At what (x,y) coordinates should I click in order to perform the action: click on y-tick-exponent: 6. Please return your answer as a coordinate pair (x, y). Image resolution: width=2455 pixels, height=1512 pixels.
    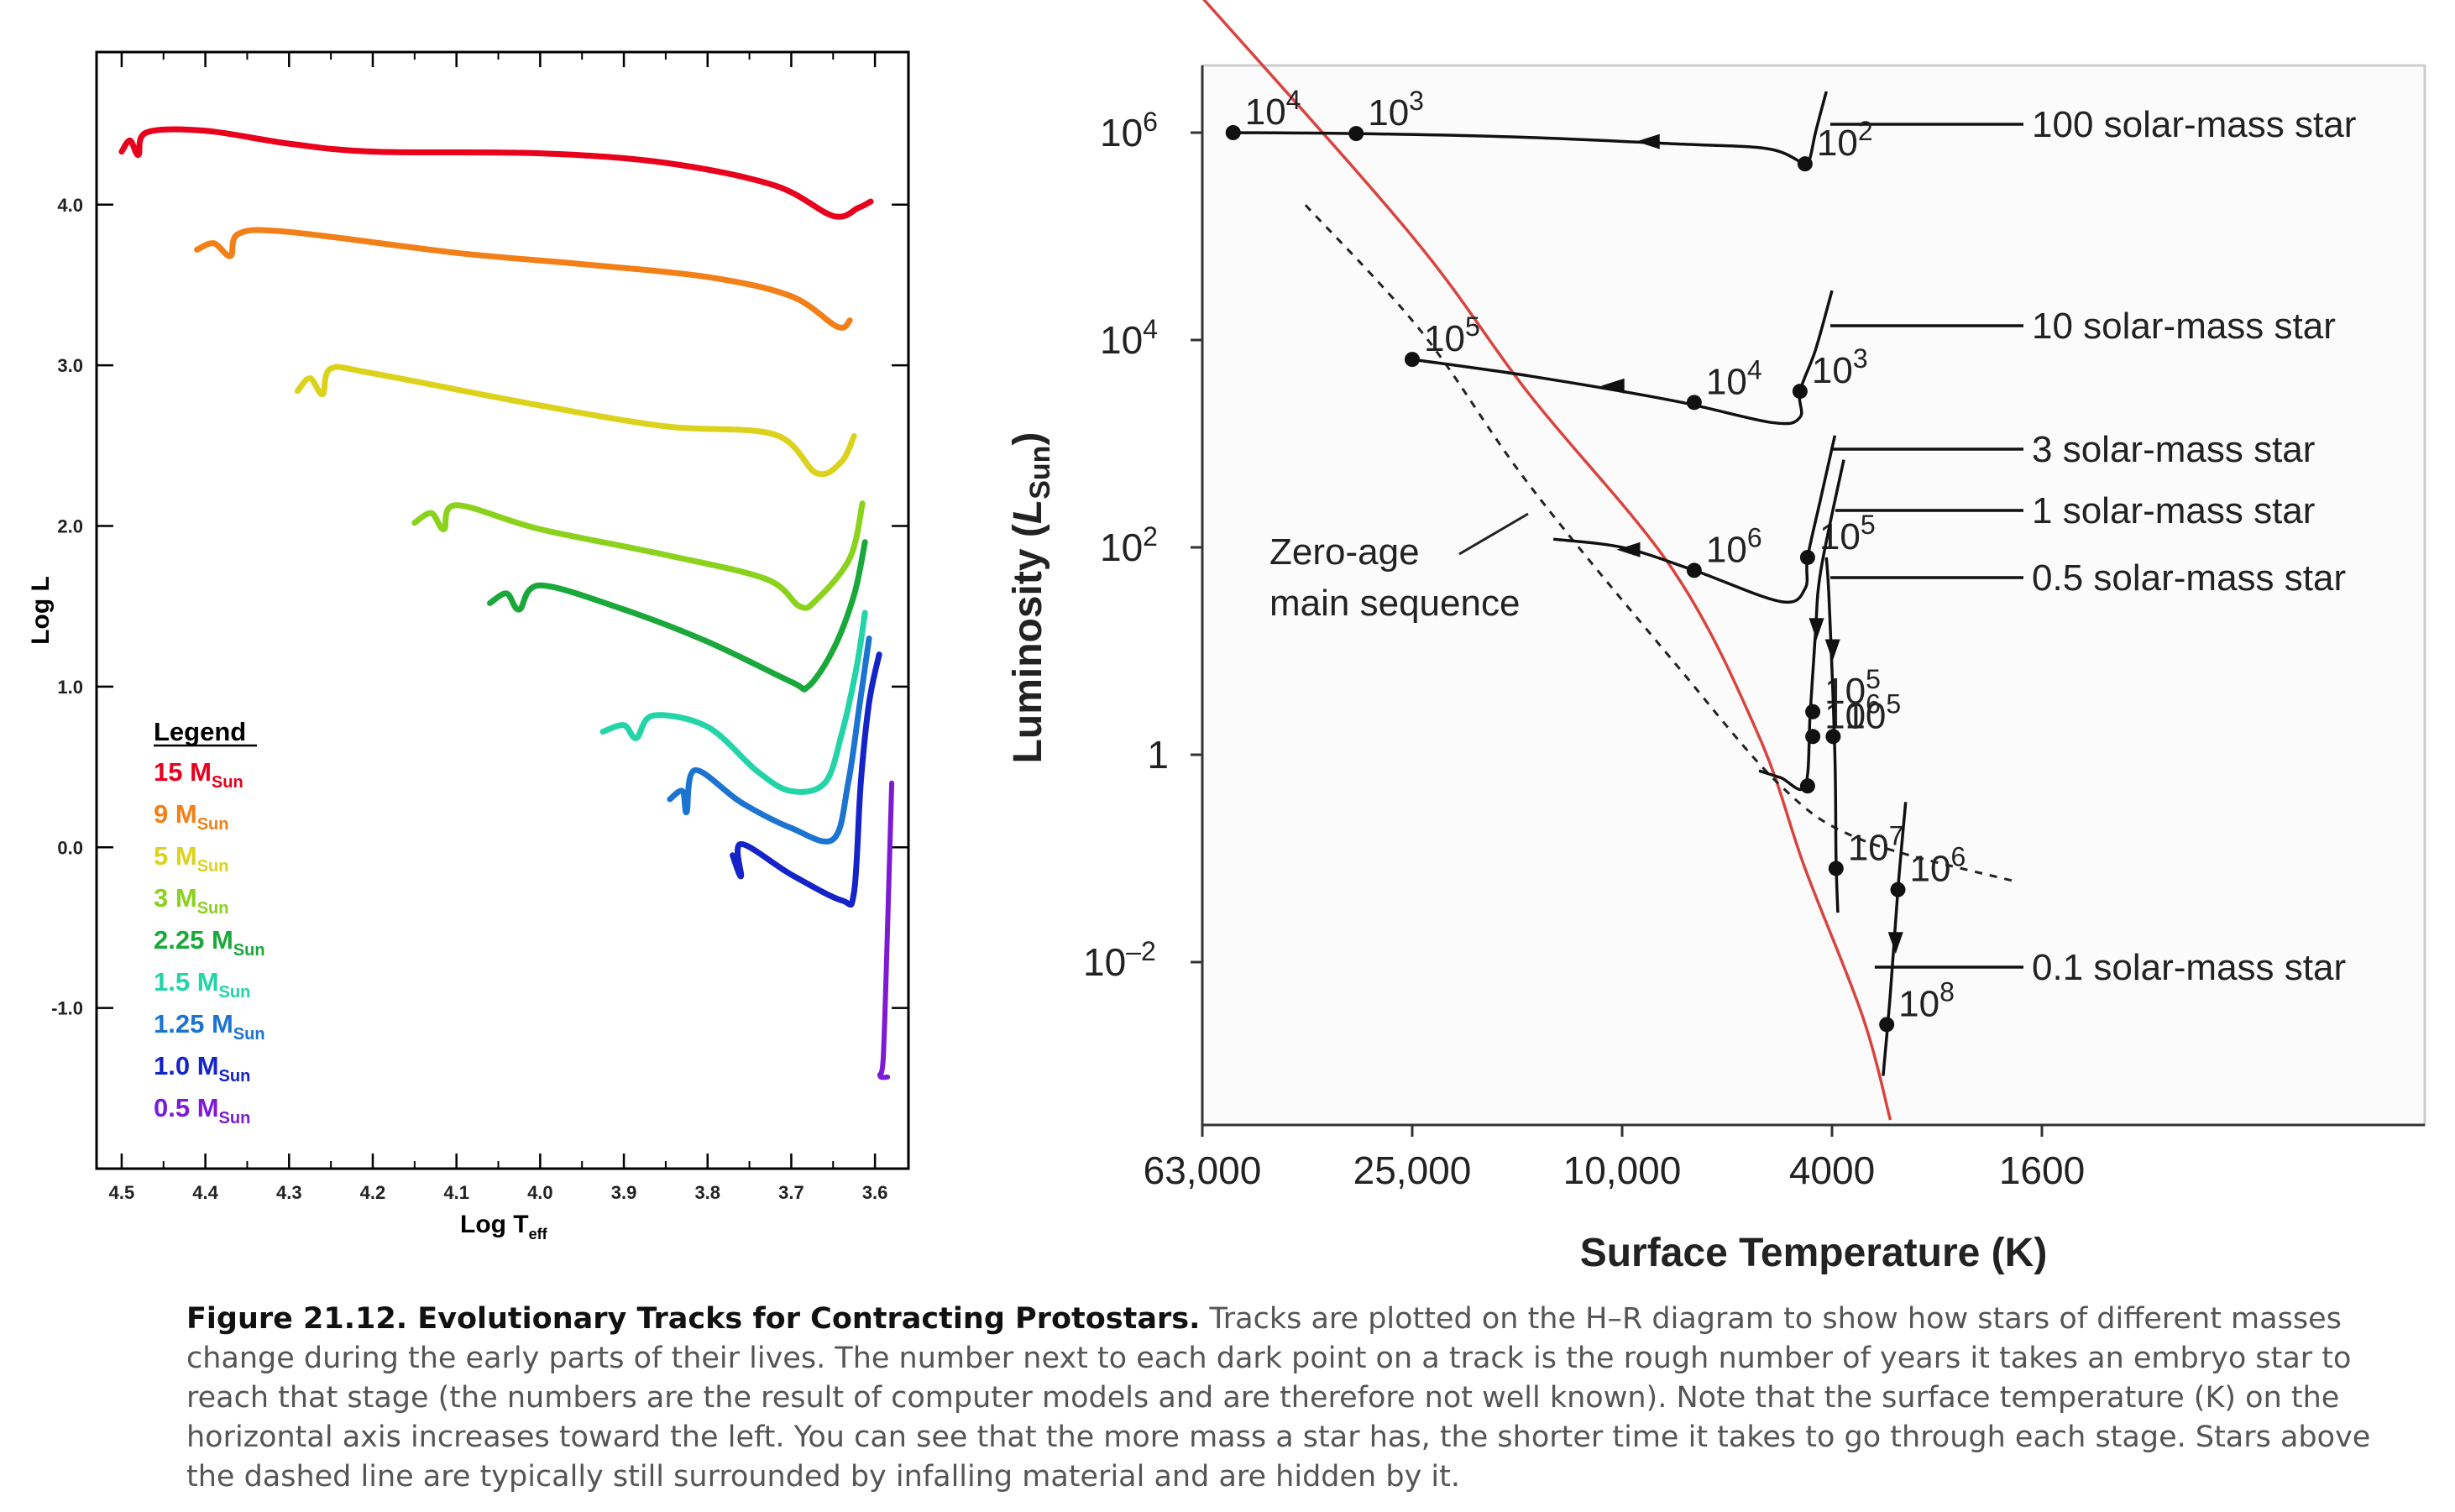
    Looking at the image, I should click on (1150, 122).